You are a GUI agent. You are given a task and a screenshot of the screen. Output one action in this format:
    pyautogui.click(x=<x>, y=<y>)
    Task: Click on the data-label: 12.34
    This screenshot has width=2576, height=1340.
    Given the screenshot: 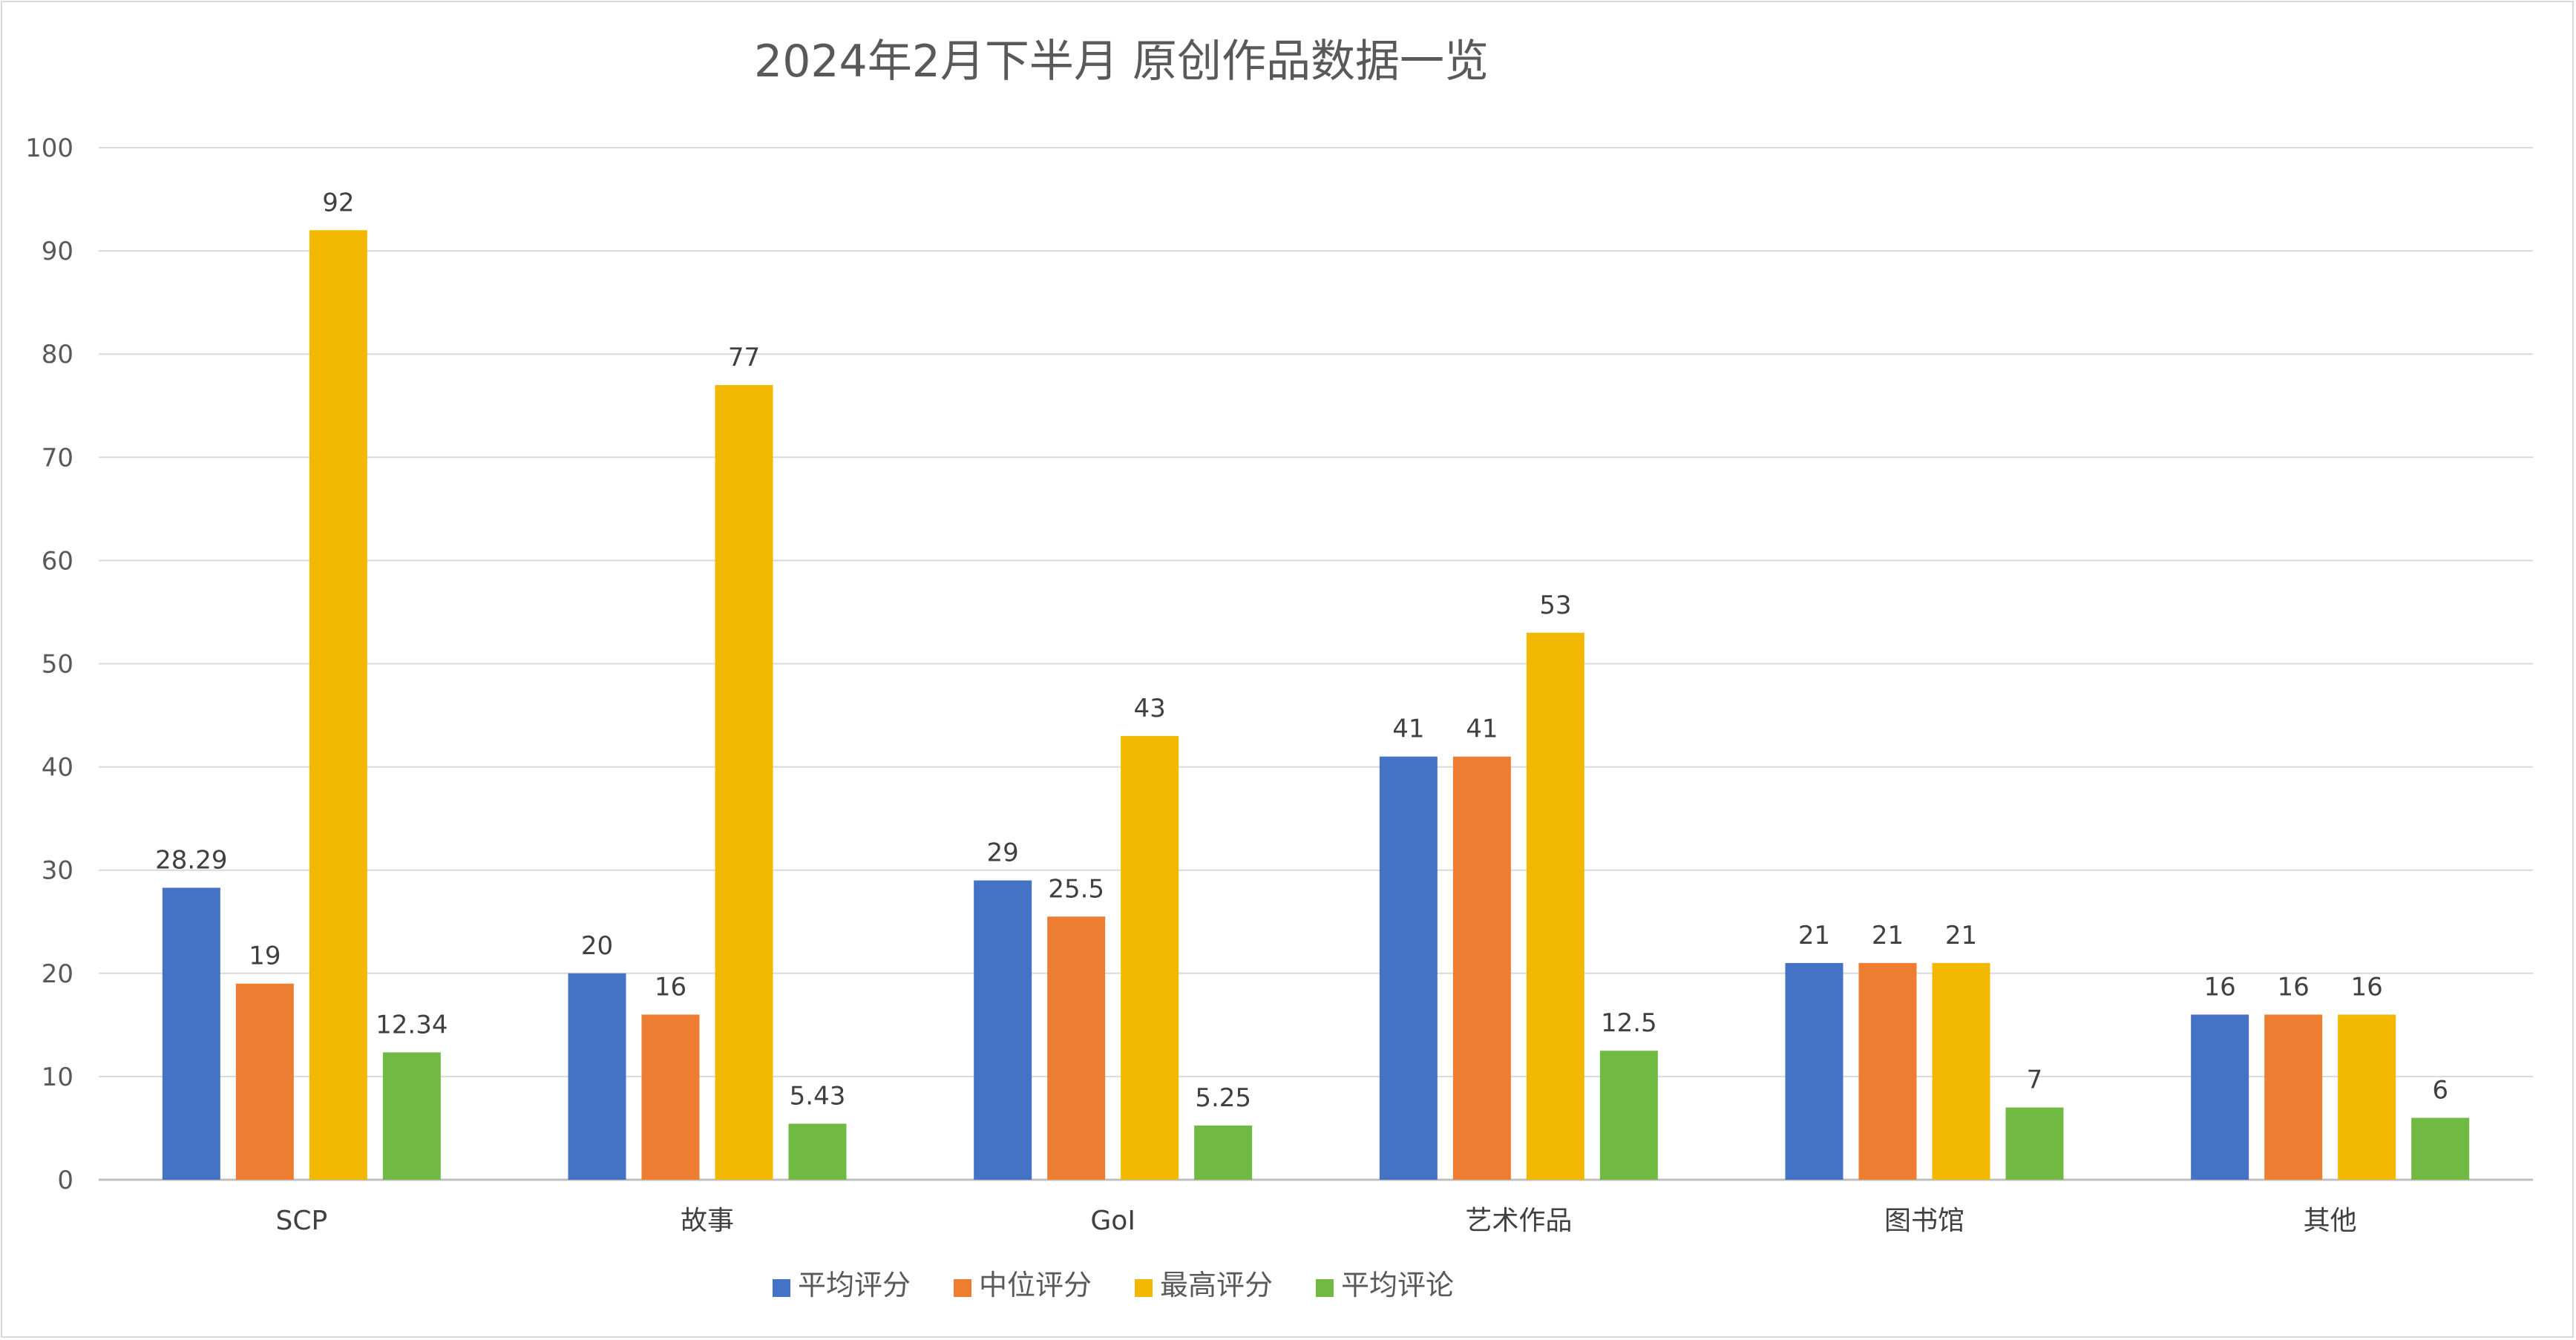 What is the action you would take?
    pyautogui.click(x=412, y=1025)
    